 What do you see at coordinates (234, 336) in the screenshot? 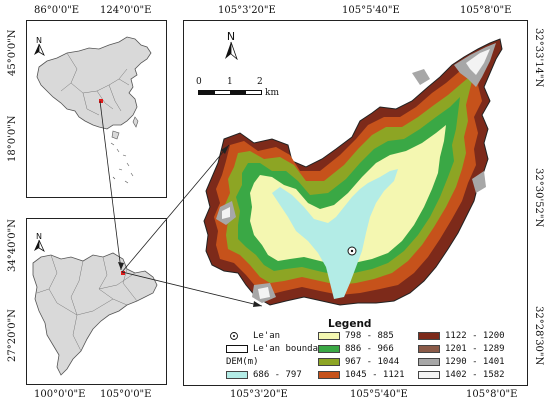
I see `point-symbol-icon` at bounding box center [234, 336].